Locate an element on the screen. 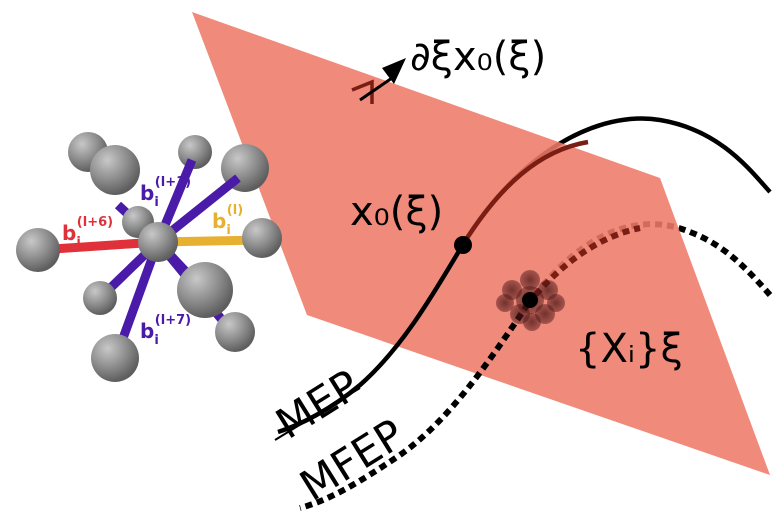  x0-point is located at coordinates (463, 245).